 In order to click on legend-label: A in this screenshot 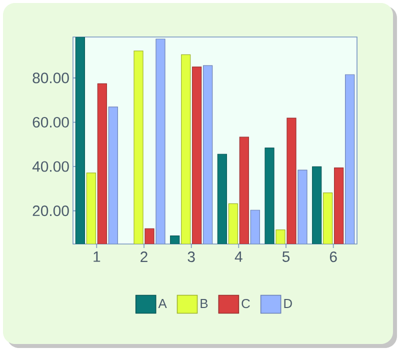, I will do `click(162, 303)`.